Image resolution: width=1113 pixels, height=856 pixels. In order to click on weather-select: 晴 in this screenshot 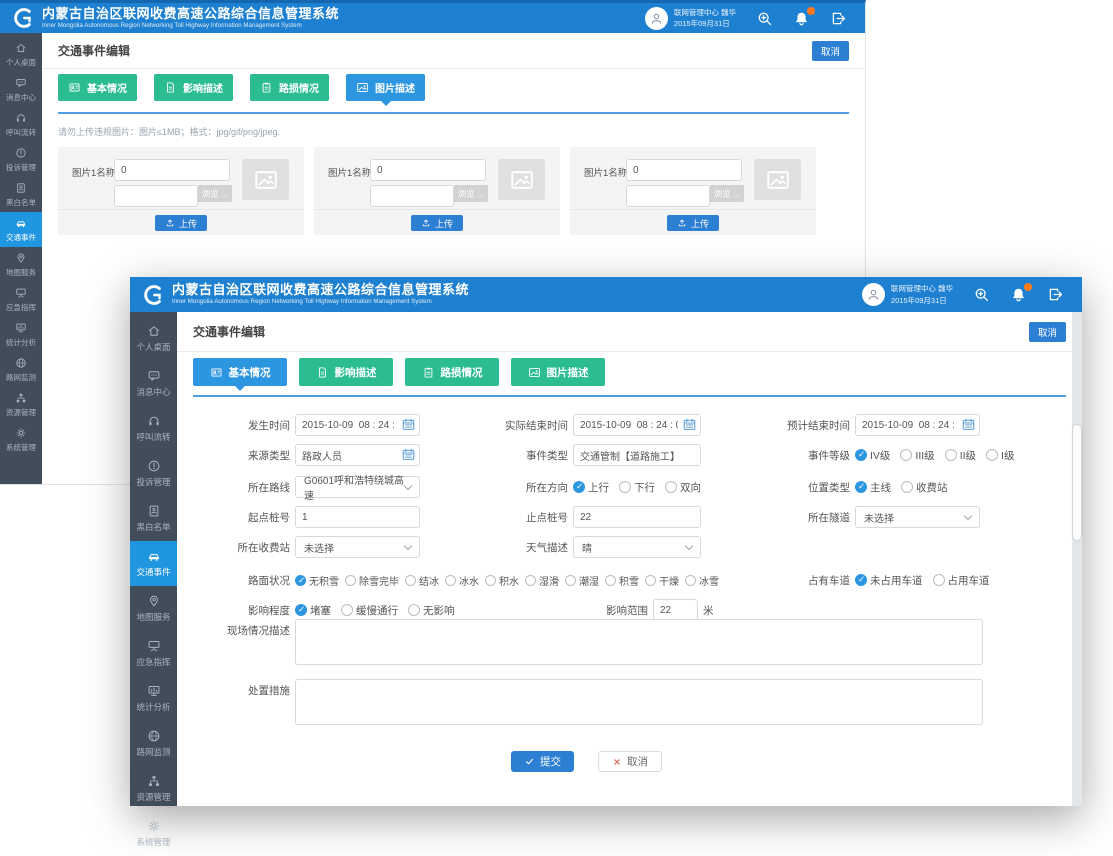, I will do `click(637, 547)`.